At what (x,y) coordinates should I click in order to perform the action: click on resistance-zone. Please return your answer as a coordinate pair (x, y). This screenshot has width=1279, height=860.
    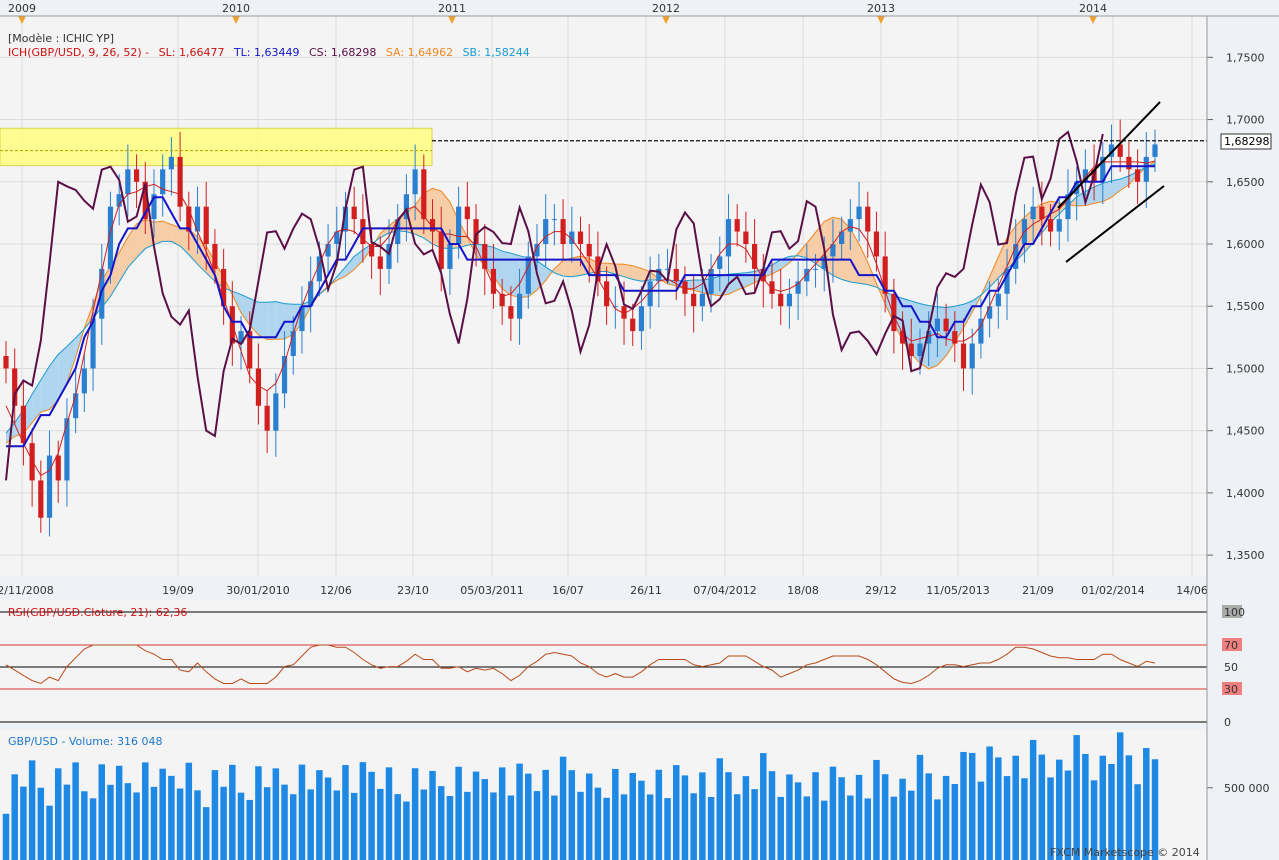
    Looking at the image, I should click on (216, 147).